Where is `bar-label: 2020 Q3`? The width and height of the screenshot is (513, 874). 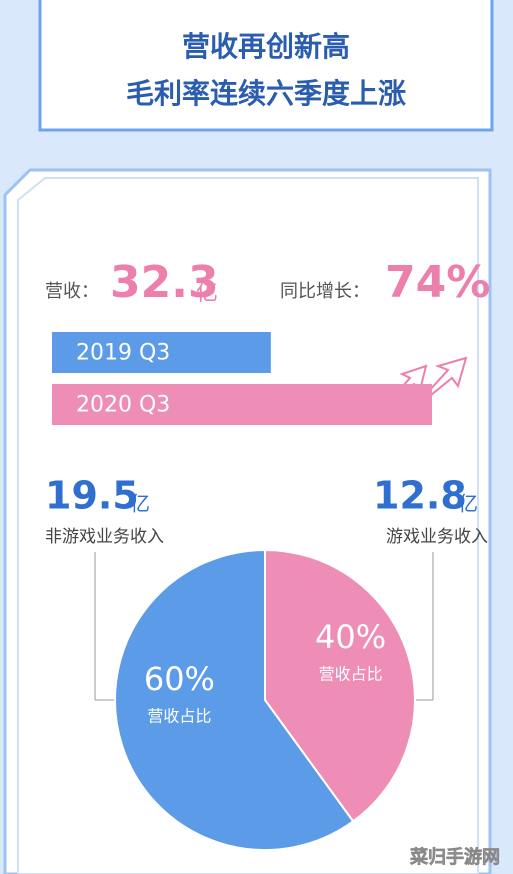
bar-label: 2020 Q3 is located at coordinates (123, 405).